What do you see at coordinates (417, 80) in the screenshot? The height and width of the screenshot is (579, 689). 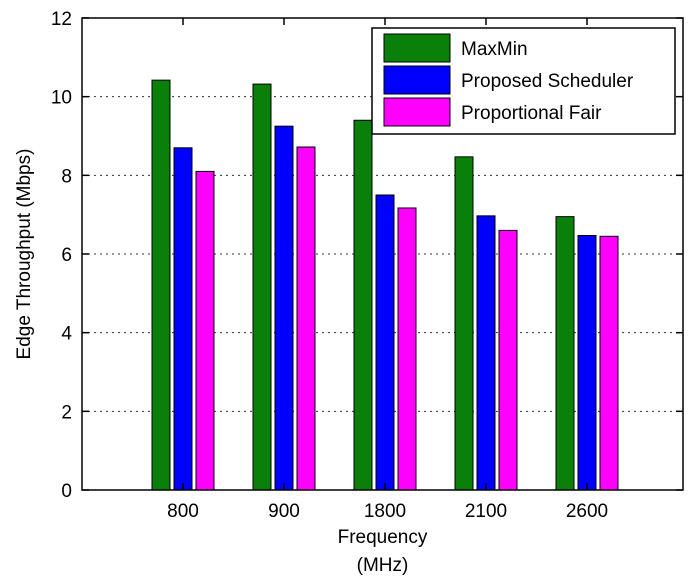 I see `legend-swatch-proposed-scheduler` at bounding box center [417, 80].